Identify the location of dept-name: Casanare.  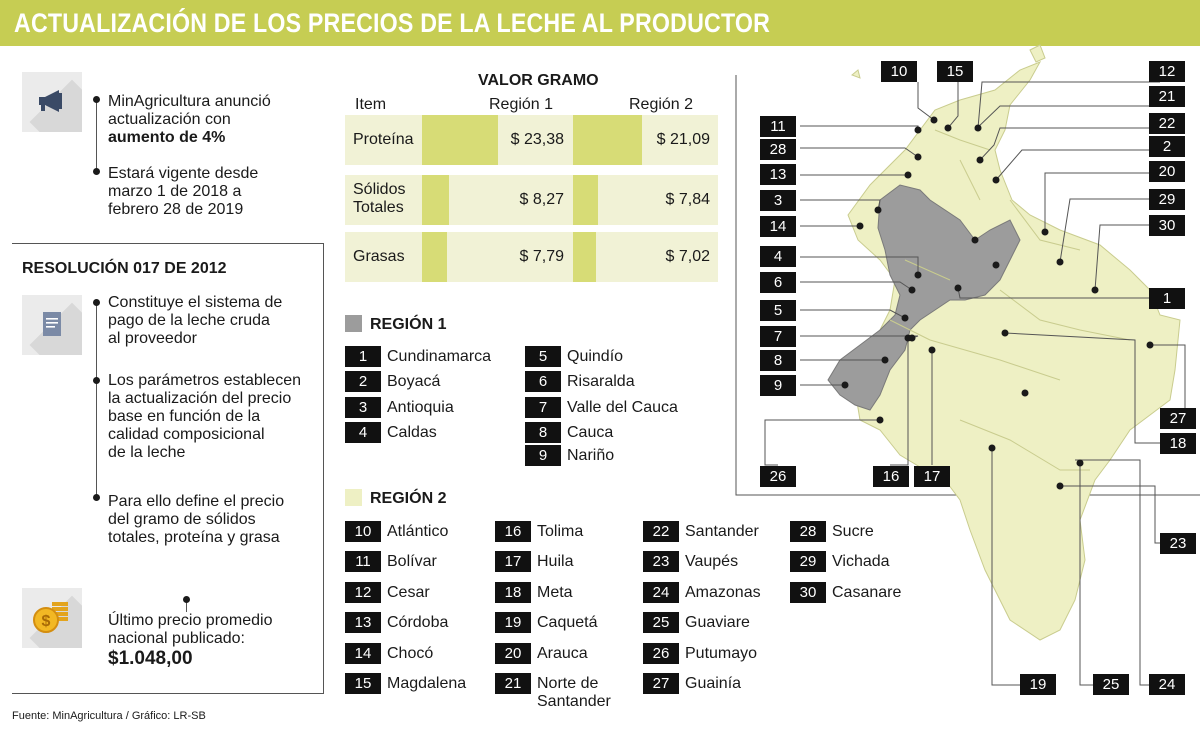
(867, 592).